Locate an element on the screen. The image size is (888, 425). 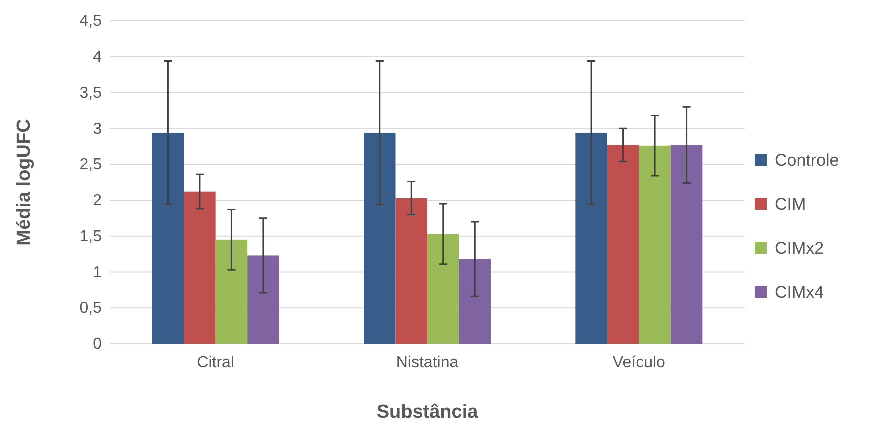
y-tick-label: 1 is located at coordinates (97, 273).